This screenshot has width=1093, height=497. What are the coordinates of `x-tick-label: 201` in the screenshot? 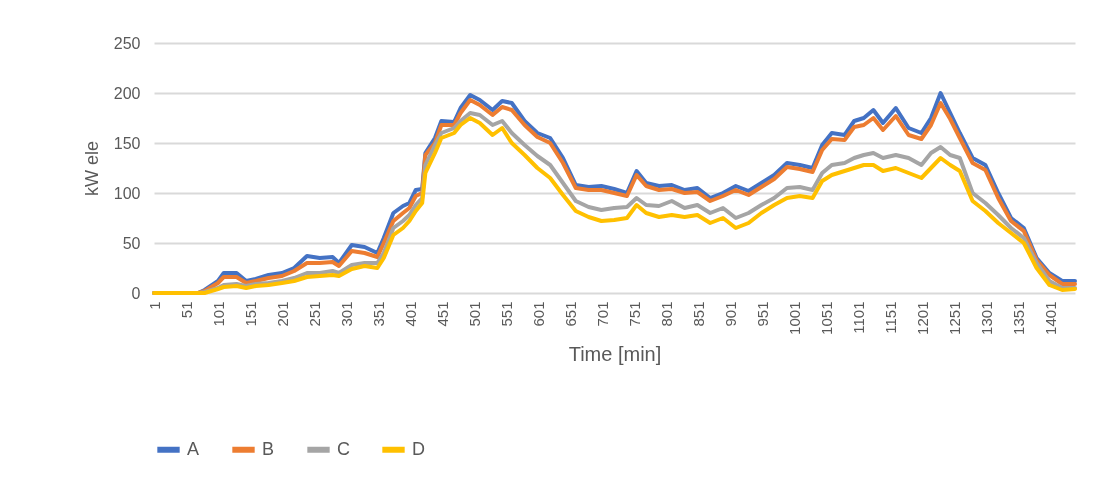 It's located at (282, 314).